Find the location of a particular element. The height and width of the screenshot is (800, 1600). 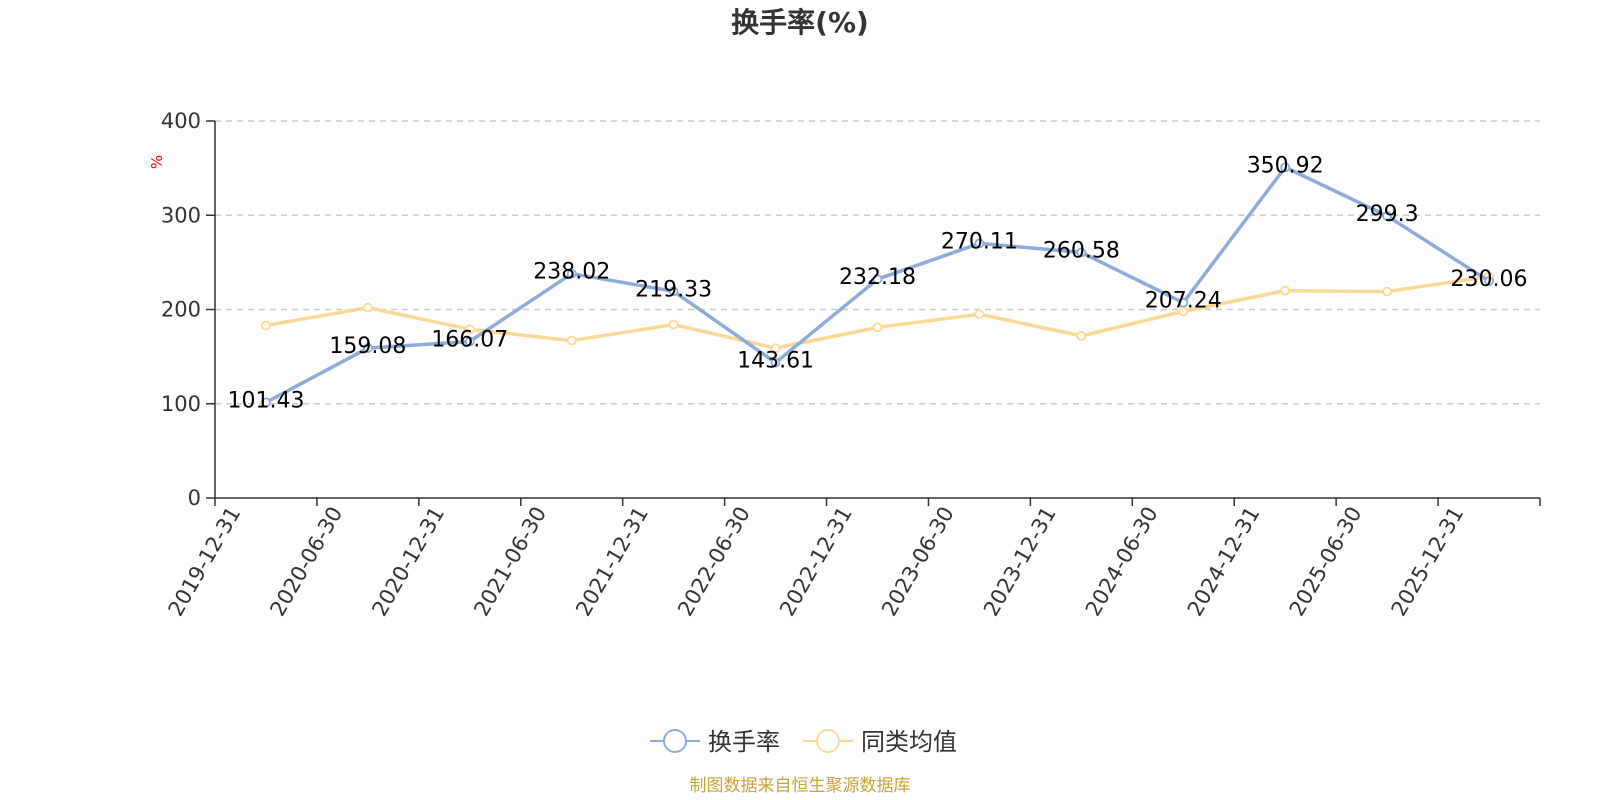

legend-item-turnover: 换手率 is located at coordinates (715, 742).